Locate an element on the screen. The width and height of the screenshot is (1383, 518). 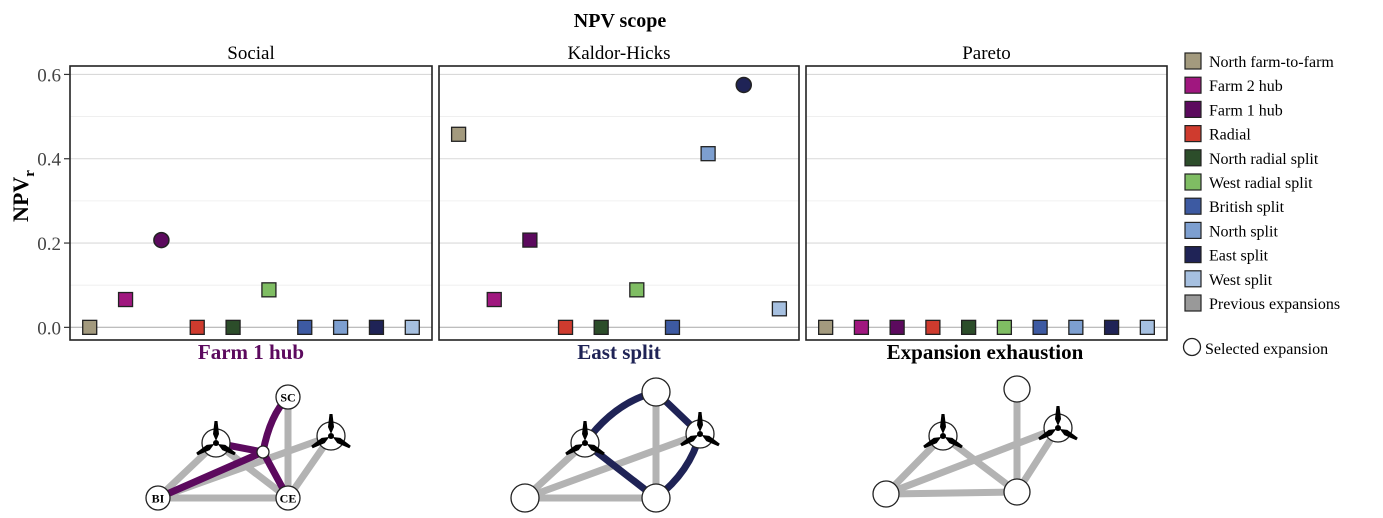
legend-item: West split is located at coordinates (1228, 279).